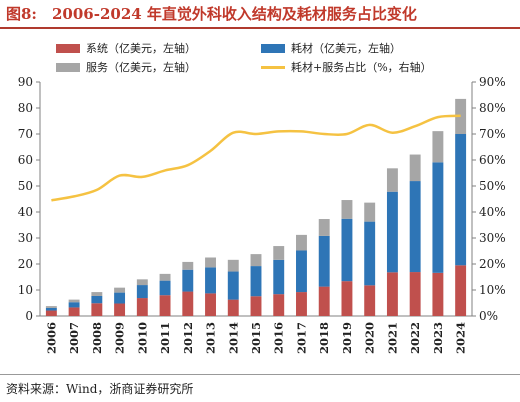 This screenshot has height=402, width=520. I want to click on right-axis-tick-label: 30%, so click(492, 238).